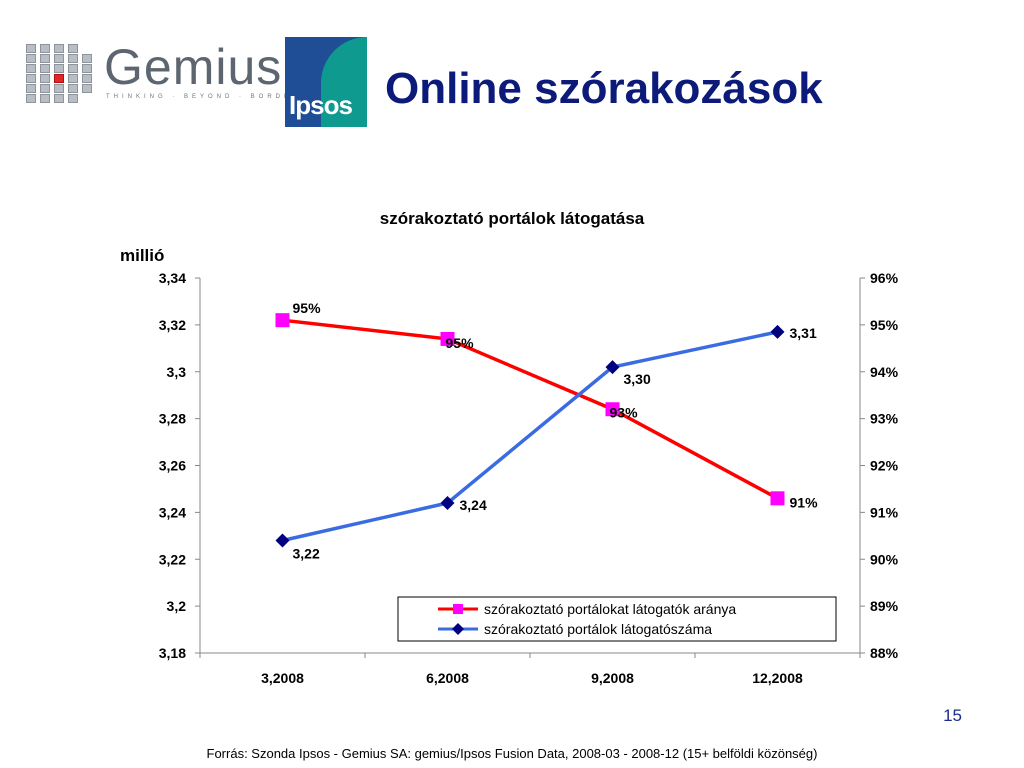 This screenshot has height=768, width=1024. I want to click on left-axis-tick-label: 3,2, so click(177, 606).